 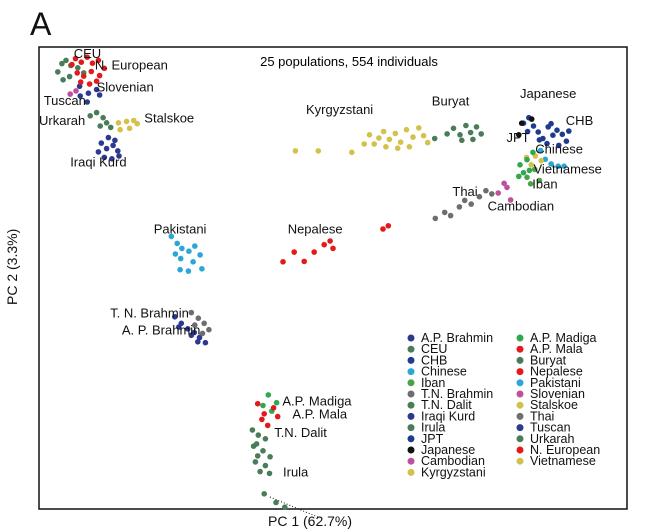 What do you see at coordinates (448, 416) in the screenshot?
I see `legend-label: Iraqi Kurd` at bounding box center [448, 416].